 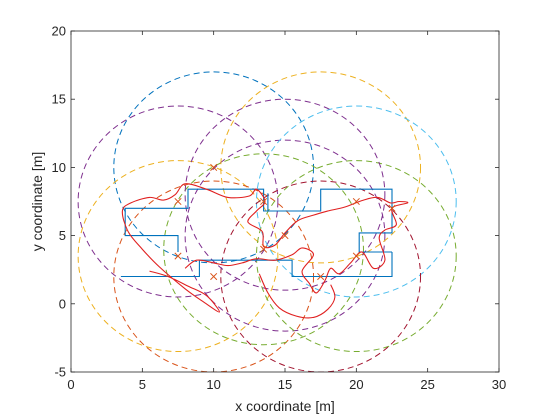 I want to click on y-tick-label: -5, so click(x=60, y=372).